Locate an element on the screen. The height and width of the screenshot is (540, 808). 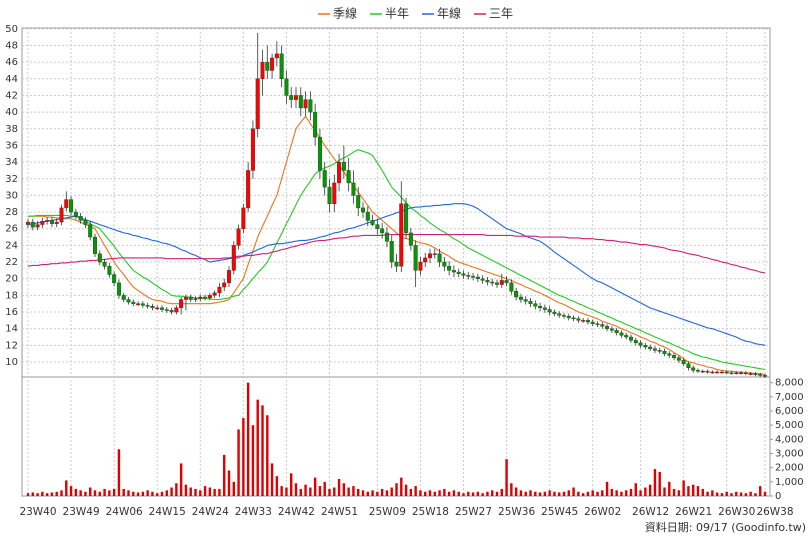
x-tick-label: 24W15 is located at coordinates (167, 512).